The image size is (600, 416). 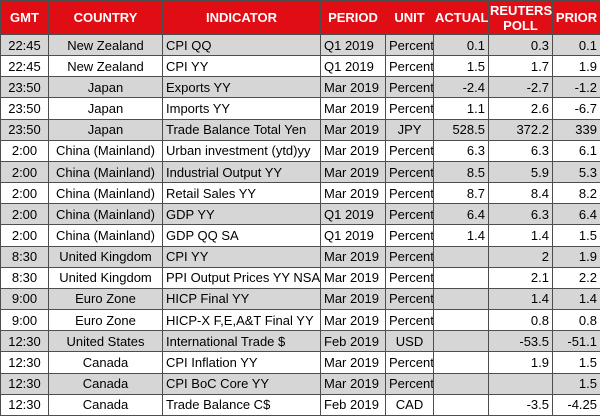 I want to click on cell-indicator: Trade Balance C$, so click(x=241, y=404).